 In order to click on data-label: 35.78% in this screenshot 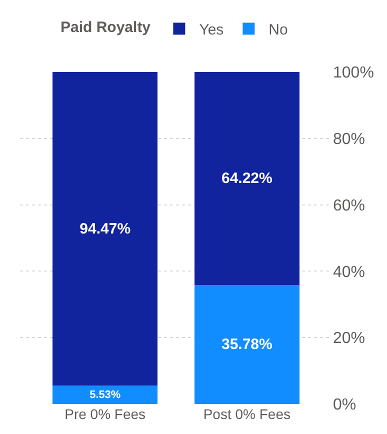, I will do `click(246, 345)`.